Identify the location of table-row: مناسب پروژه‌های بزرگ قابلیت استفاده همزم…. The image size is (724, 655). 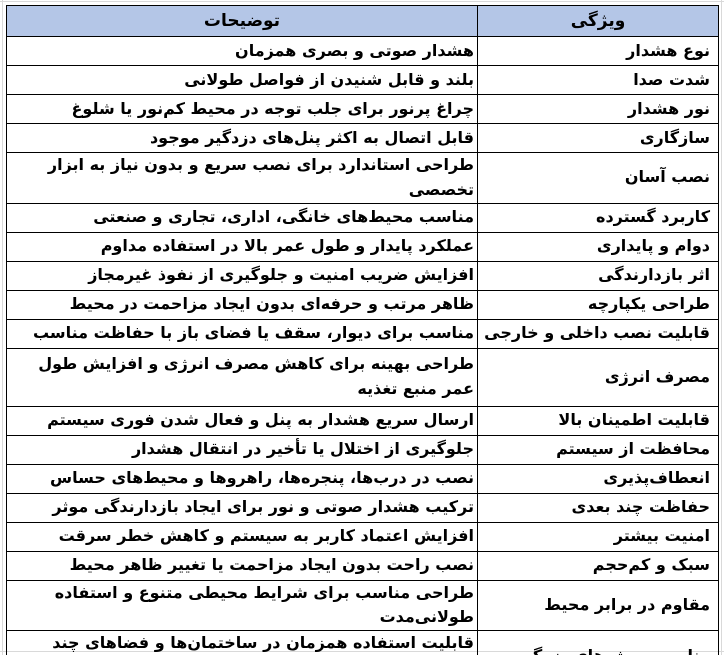
(362, 642).